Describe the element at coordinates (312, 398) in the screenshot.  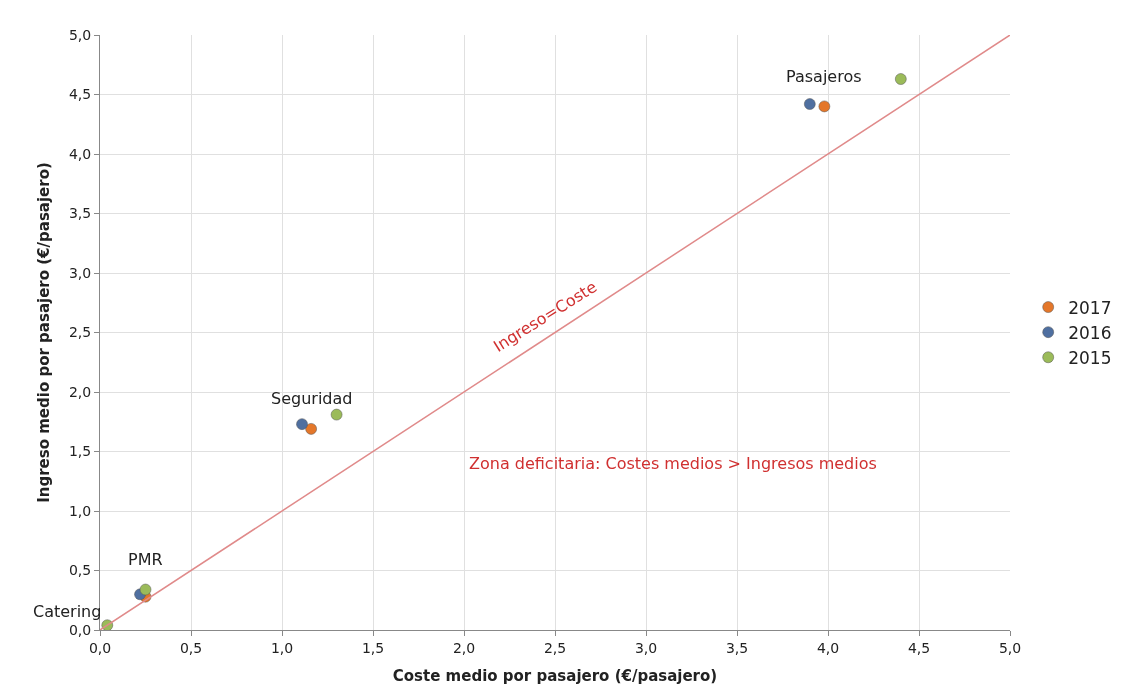
I see `annotation: Seguridad` at that location.